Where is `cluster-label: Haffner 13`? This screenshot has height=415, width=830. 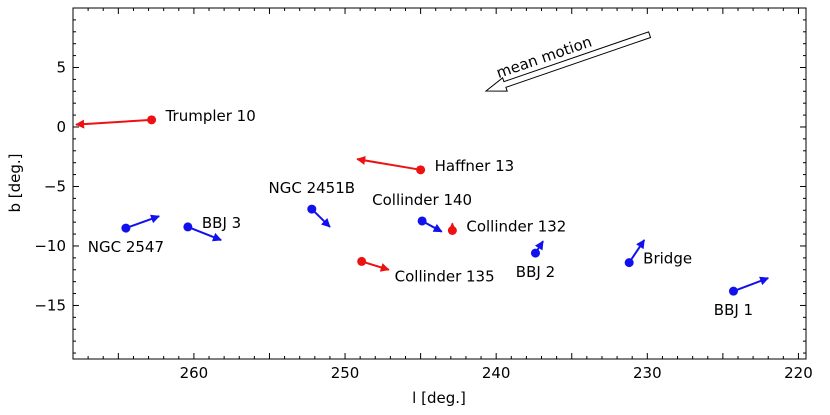 cluster-label: Haffner 13 is located at coordinates (475, 166).